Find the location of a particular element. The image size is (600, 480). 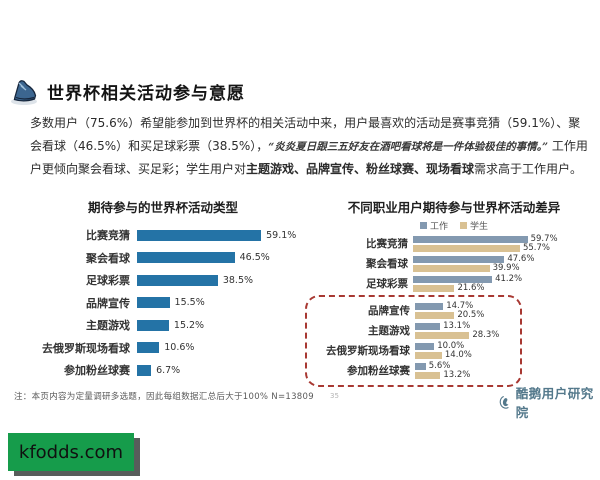

goose-logo-icon is located at coordinates (504, 402).